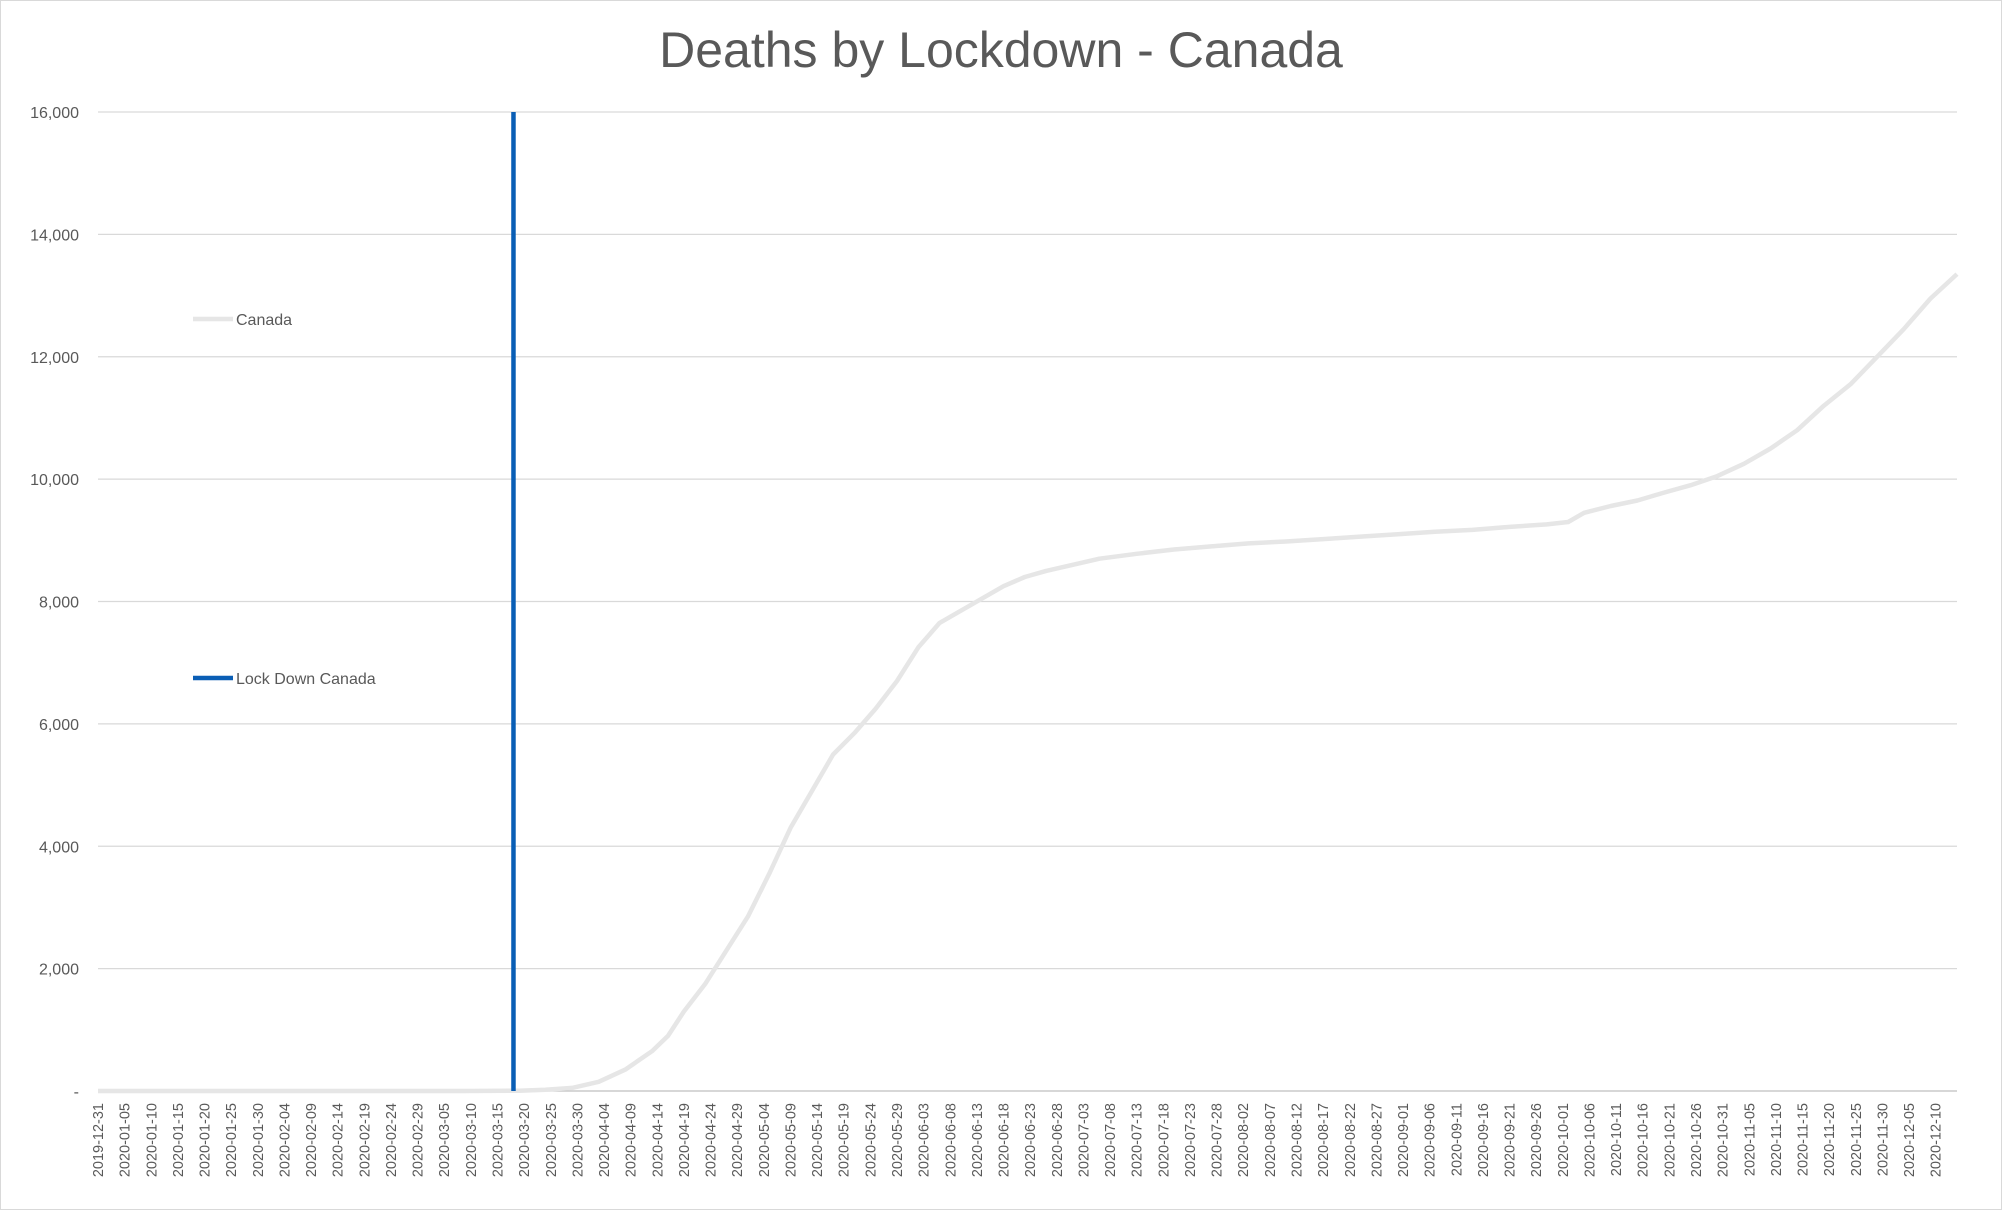 The width and height of the screenshot is (2002, 1210). I want to click on y-tick-label: -, so click(76, 1092).